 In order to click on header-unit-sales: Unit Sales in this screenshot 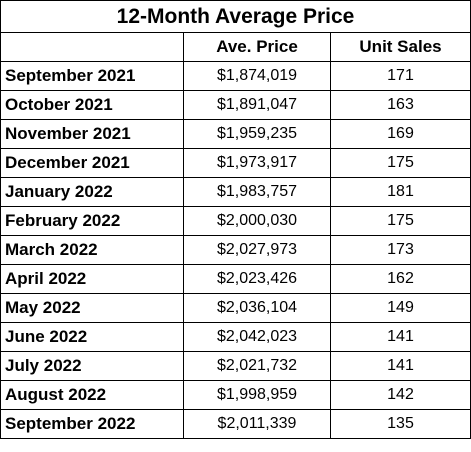, I will do `click(400, 47)`.